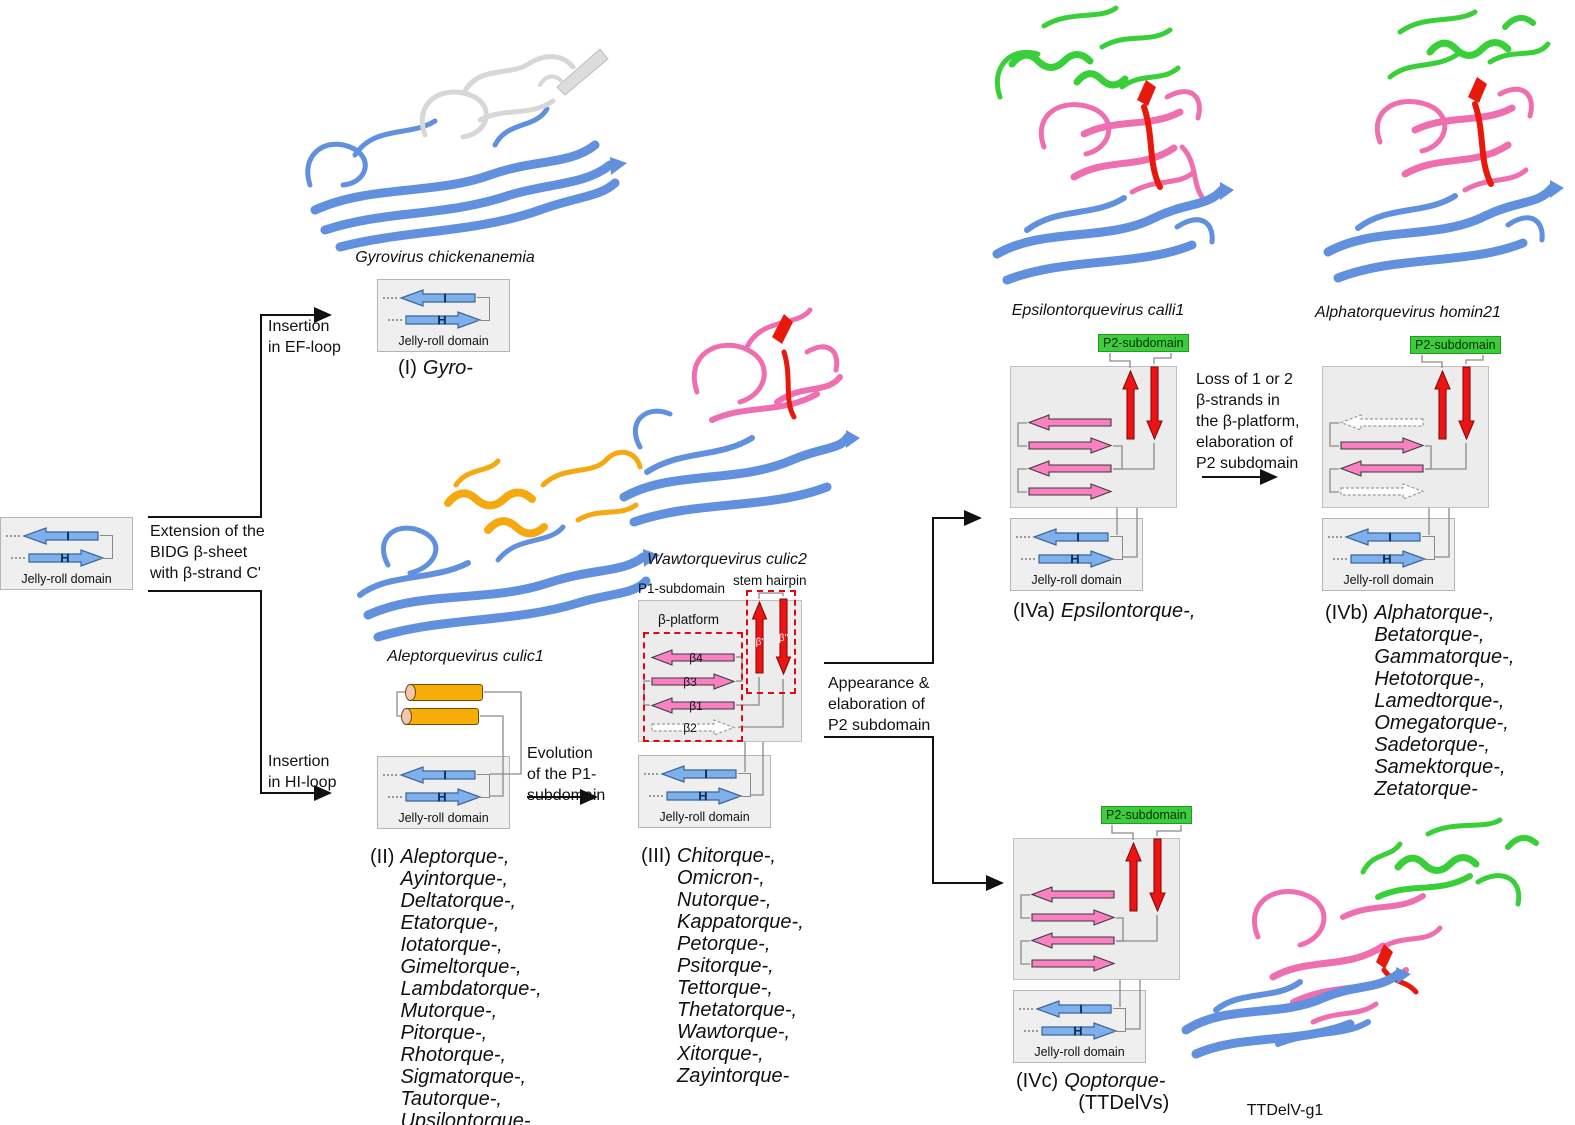 This screenshot has width=1575, height=1125. What do you see at coordinates (435, 368) in the screenshot?
I see `clade-list-i: (I) Gyro-` at bounding box center [435, 368].